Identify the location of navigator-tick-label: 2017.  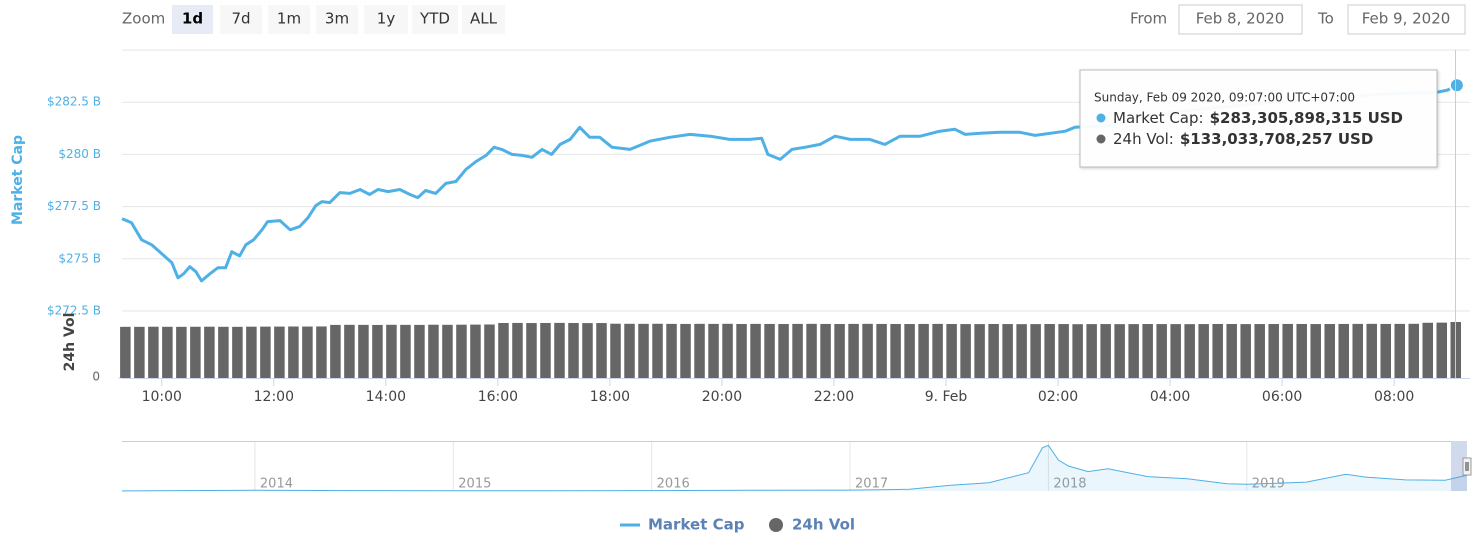
(871, 484).